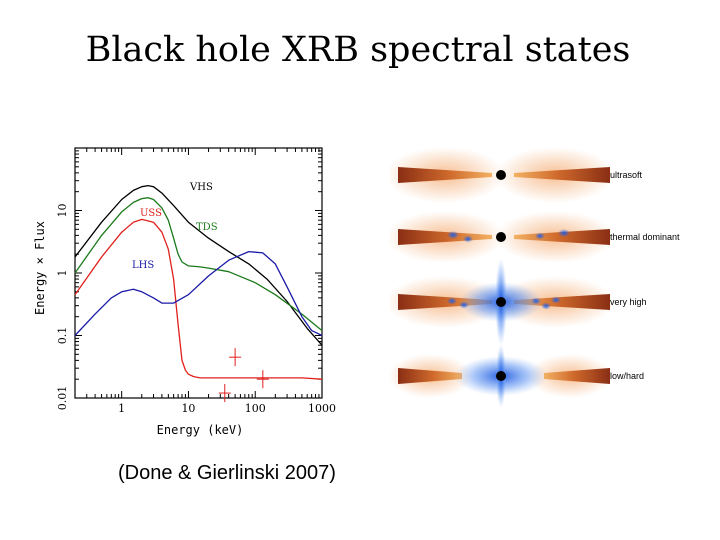 The height and width of the screenshot is (540, 720). I want to click on x-tick-label: 1000, so click(322, 408).